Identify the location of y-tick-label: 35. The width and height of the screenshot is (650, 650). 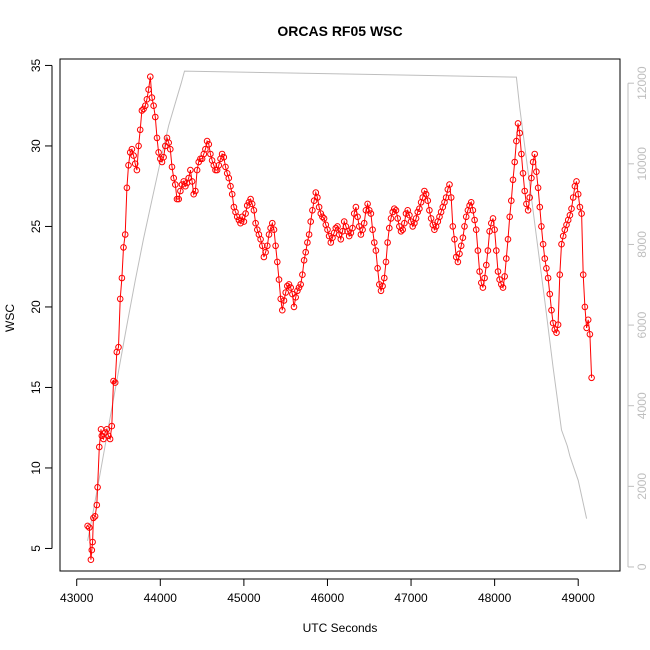
(36, 65).